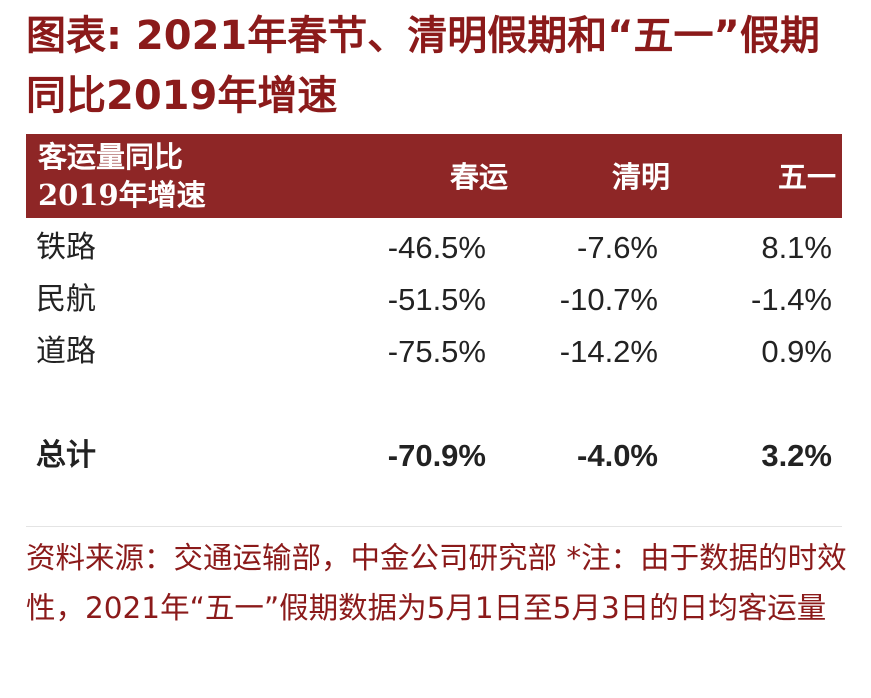 The image size is (871, 698). Describe the element at coordinates (608, 299) in the screenshot. I see `cell-value: -10.7%` at that location.